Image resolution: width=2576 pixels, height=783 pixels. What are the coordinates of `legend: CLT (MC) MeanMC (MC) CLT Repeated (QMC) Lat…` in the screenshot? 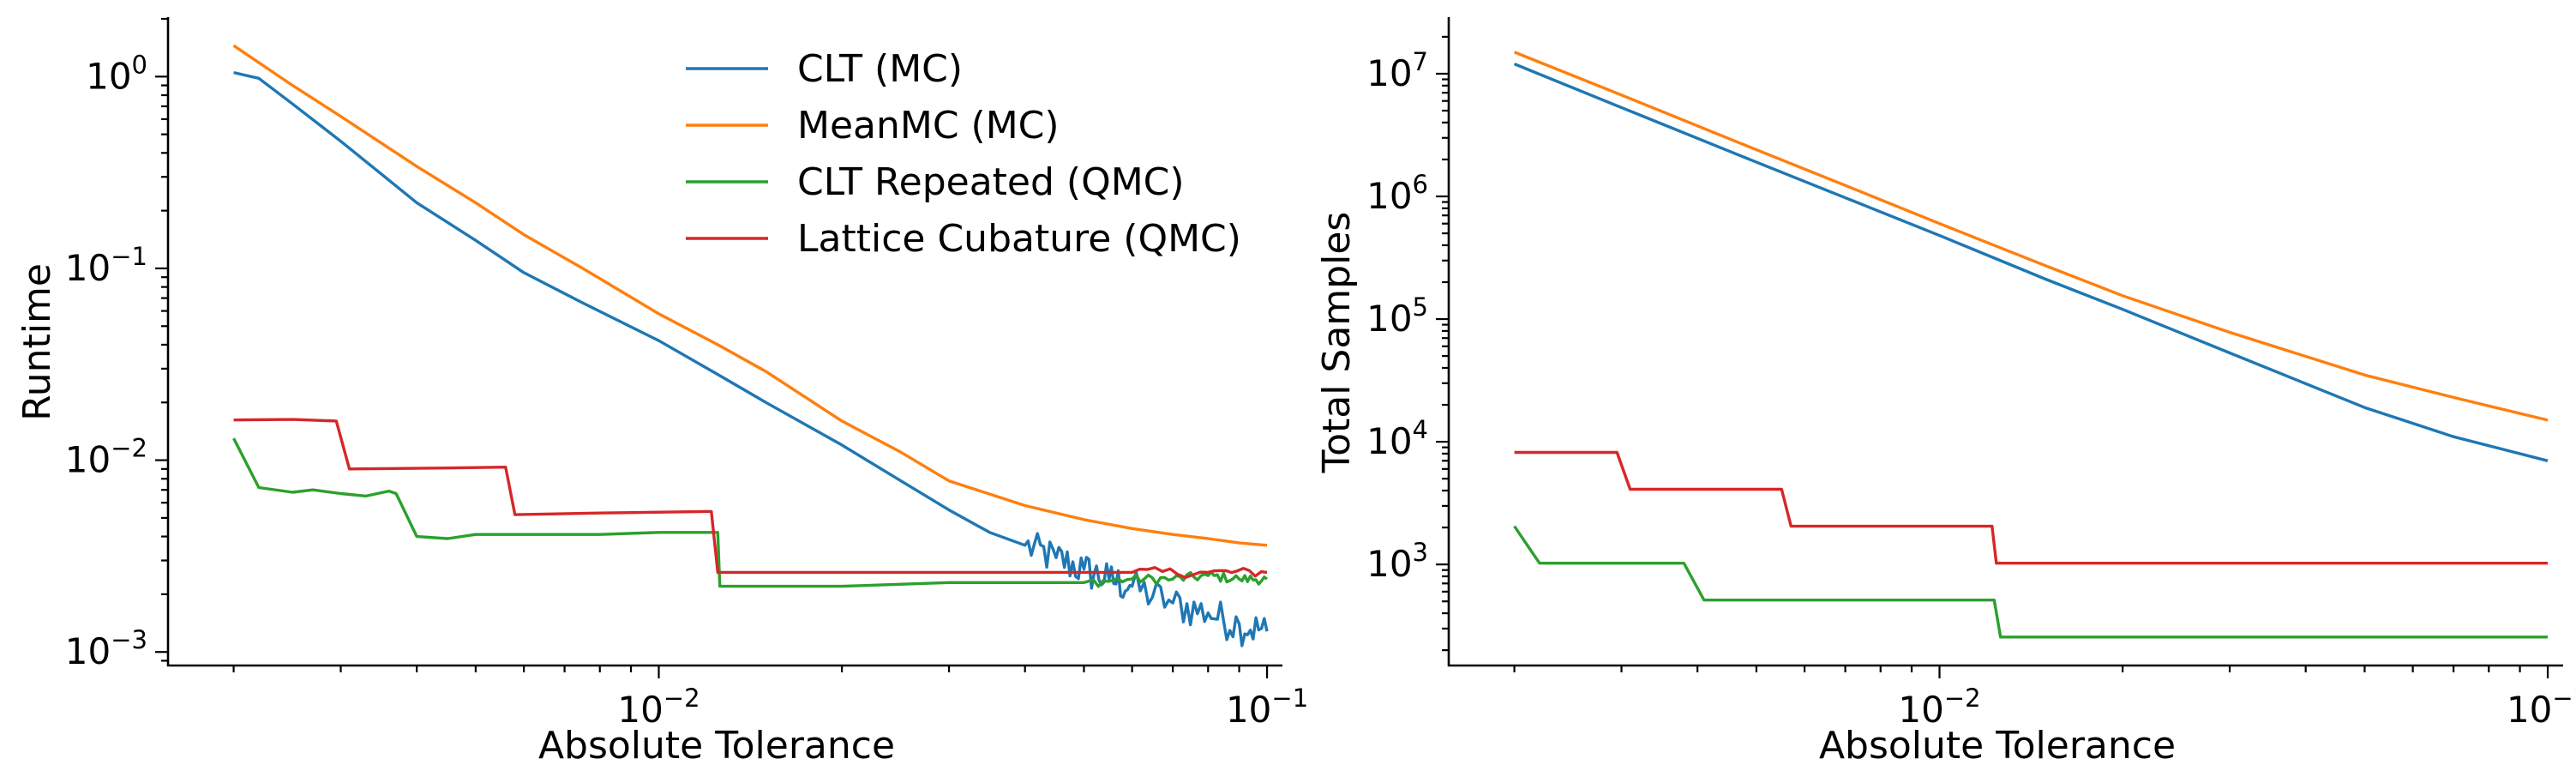 It's located at (963, 154).